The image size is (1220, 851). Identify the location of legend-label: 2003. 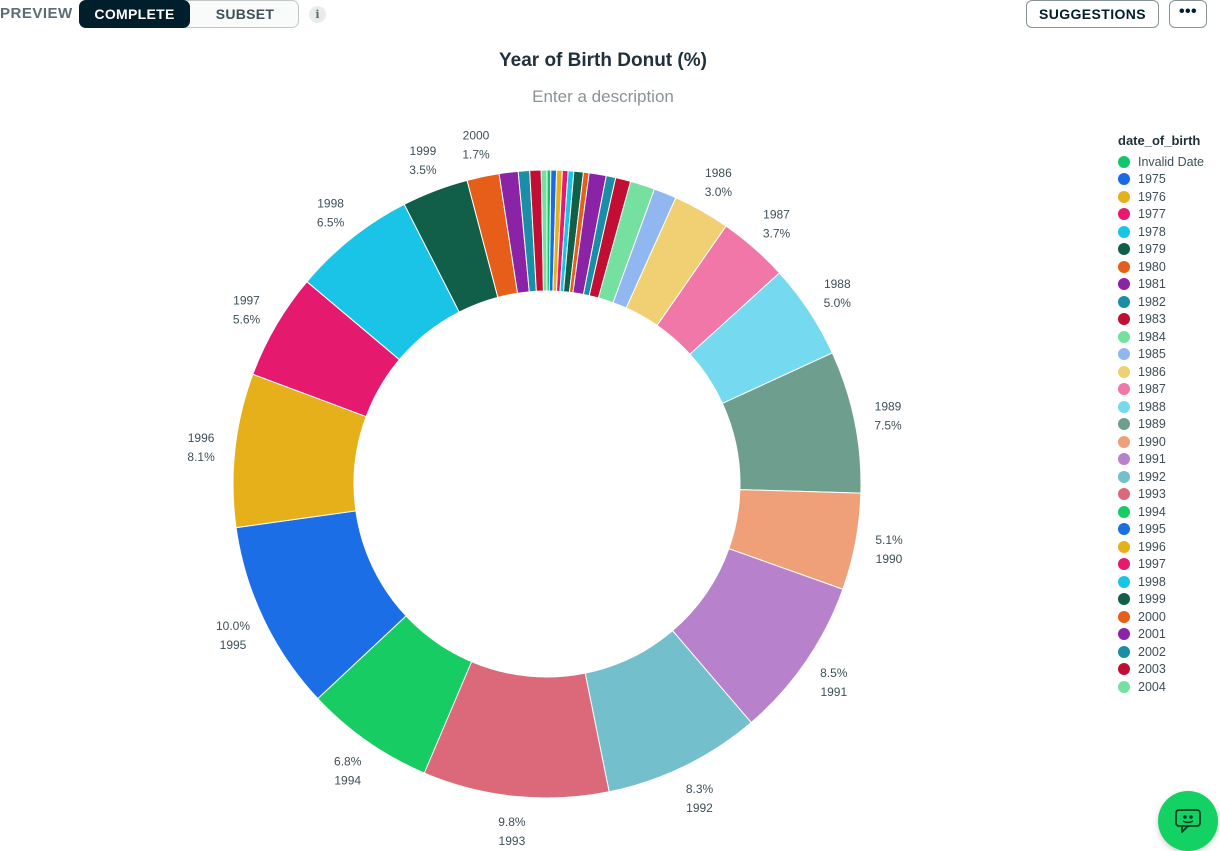
(1152, 669).